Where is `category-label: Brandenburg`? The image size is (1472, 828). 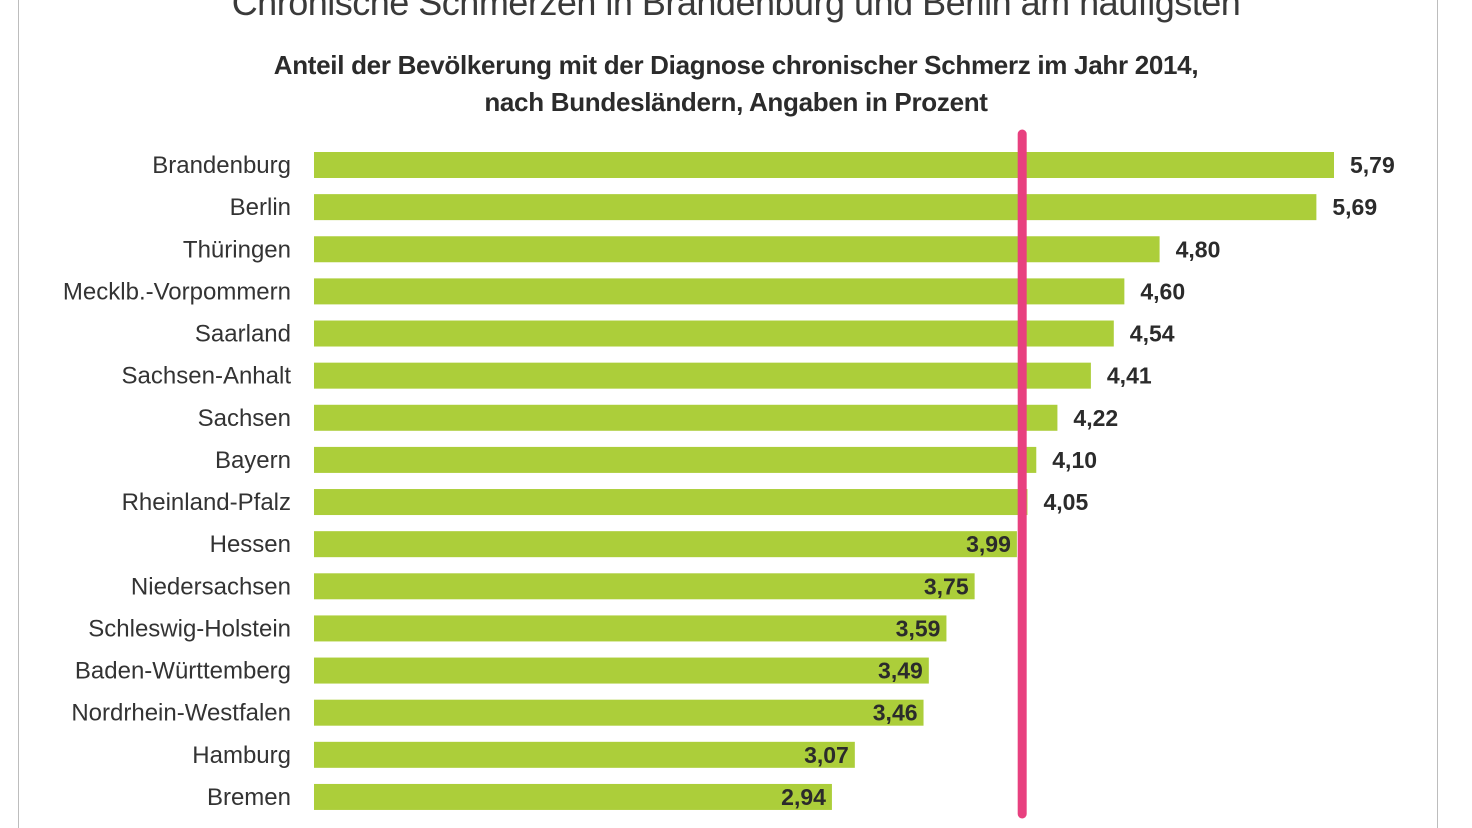 category-label: Brandenburg is located at coordinates (221, 165).